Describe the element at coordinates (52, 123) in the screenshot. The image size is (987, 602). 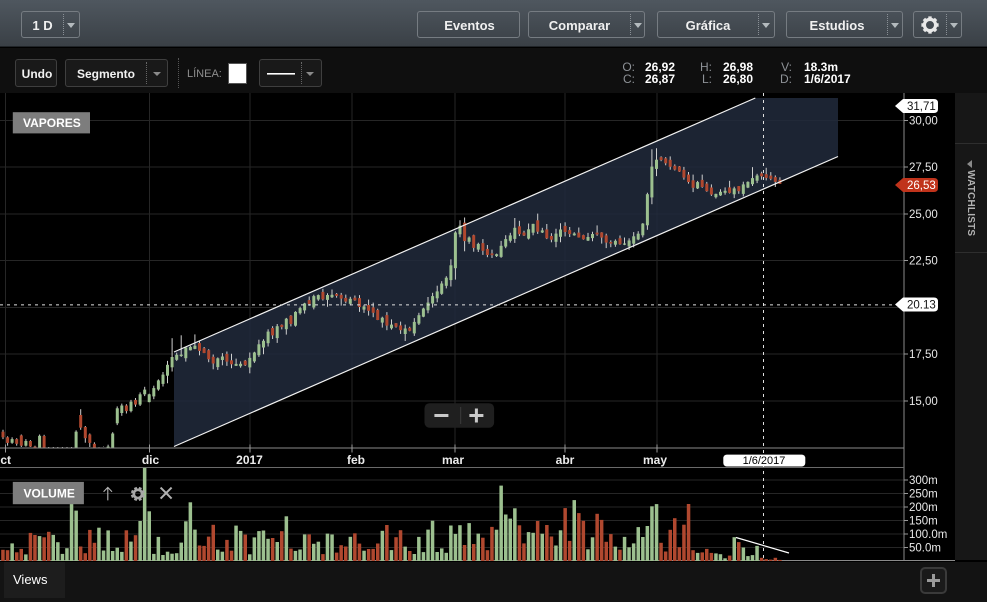
I see `svg-text: VAPORES` at that location.